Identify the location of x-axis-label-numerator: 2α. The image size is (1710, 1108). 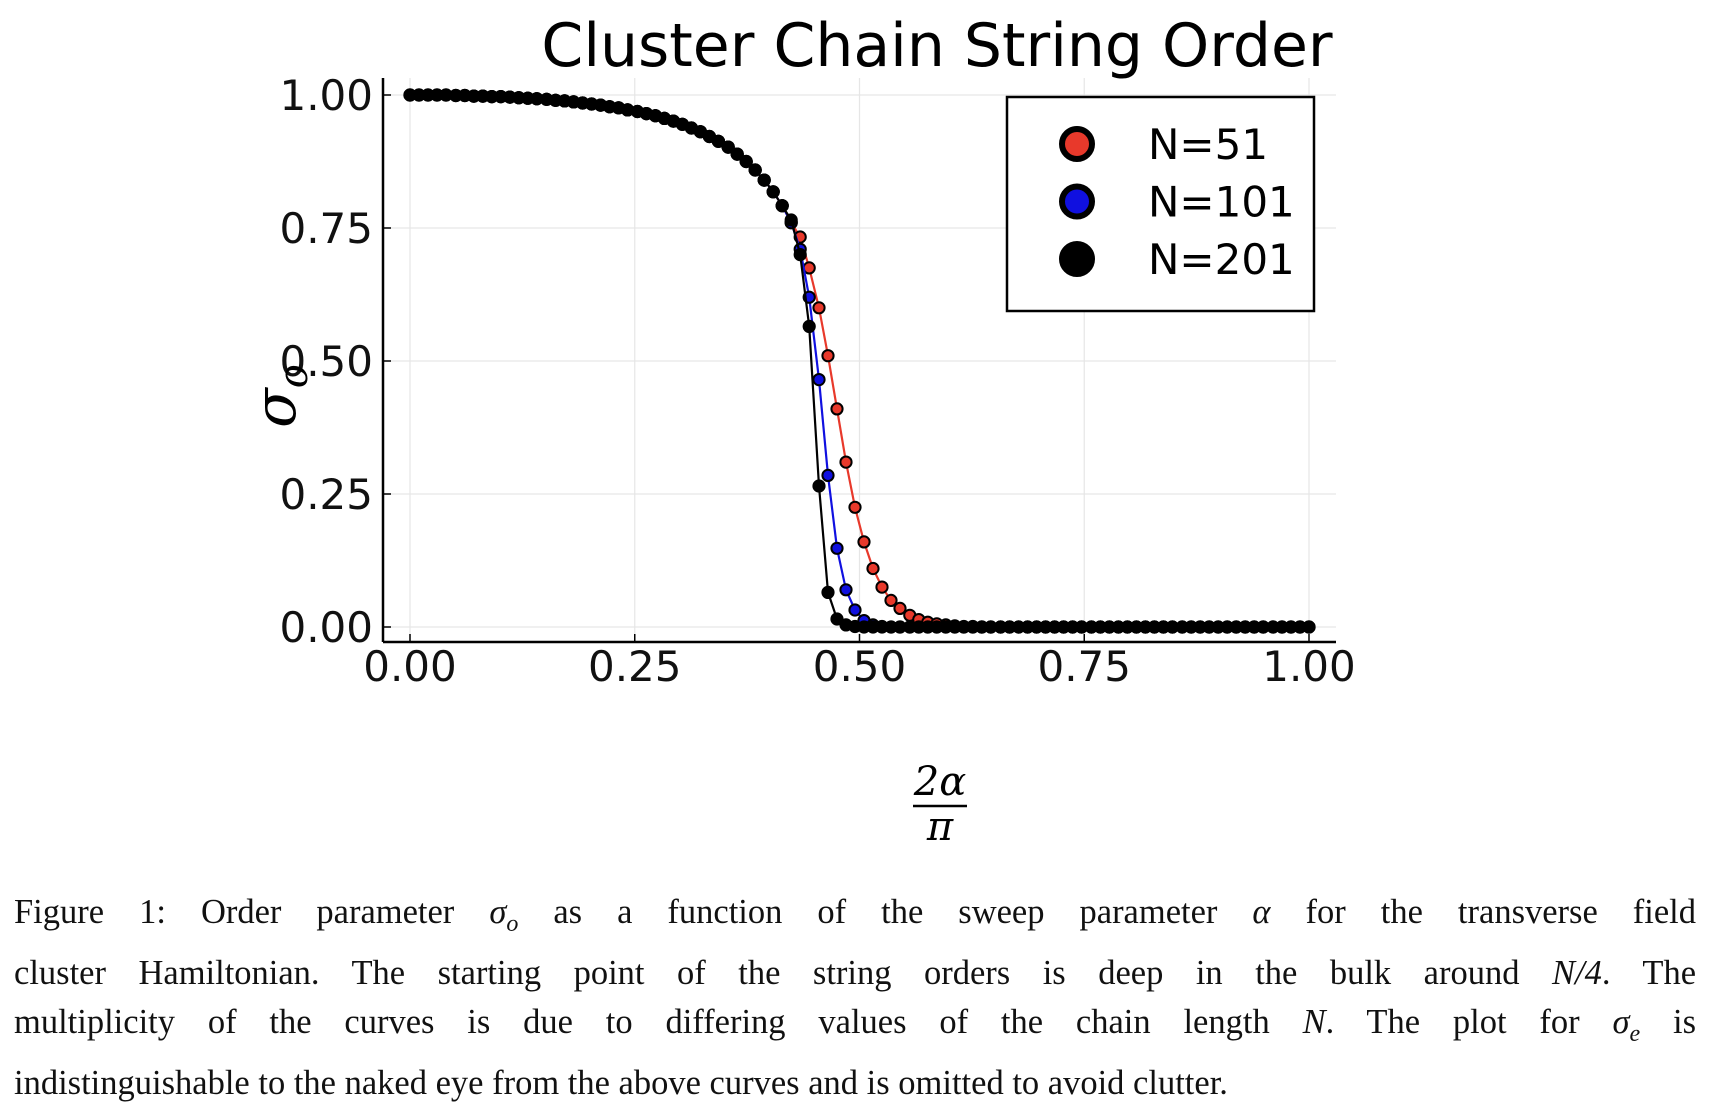
(939, 782).